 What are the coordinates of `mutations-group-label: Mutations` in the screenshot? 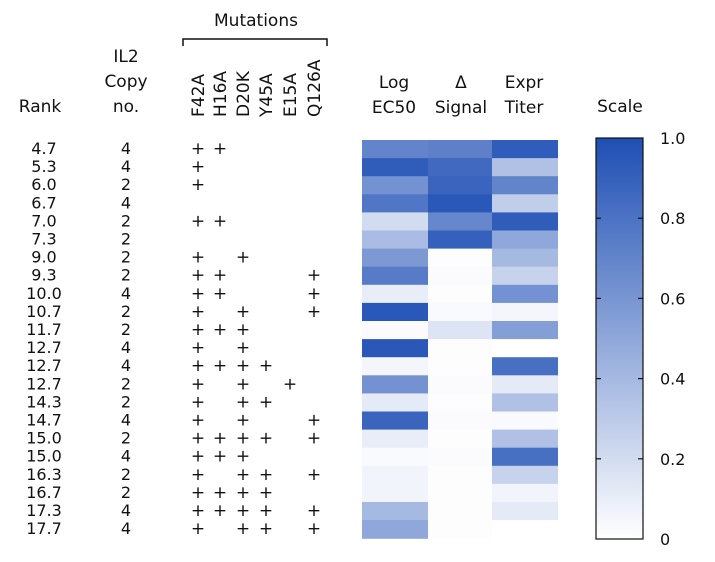 It's located at (256, 21).